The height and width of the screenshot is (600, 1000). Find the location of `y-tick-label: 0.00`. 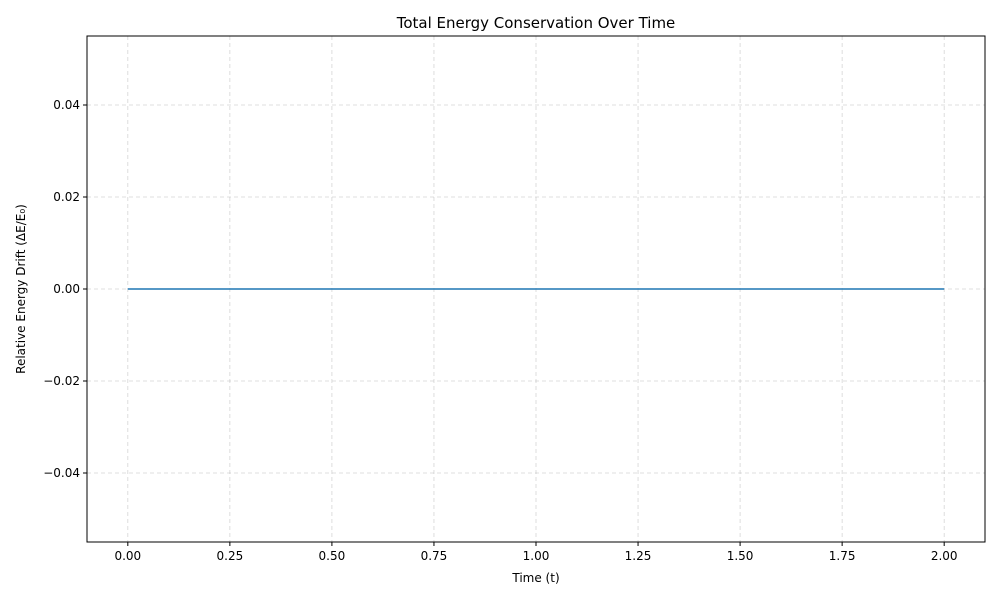

y-tick-label: 0.00 is located at coordinates (66, 289).